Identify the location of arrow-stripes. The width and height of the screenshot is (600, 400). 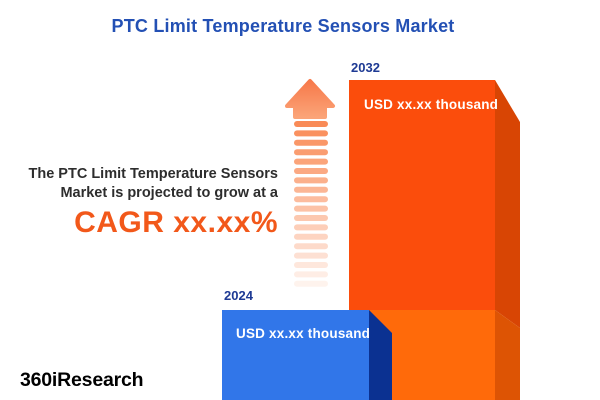
(311, 204).